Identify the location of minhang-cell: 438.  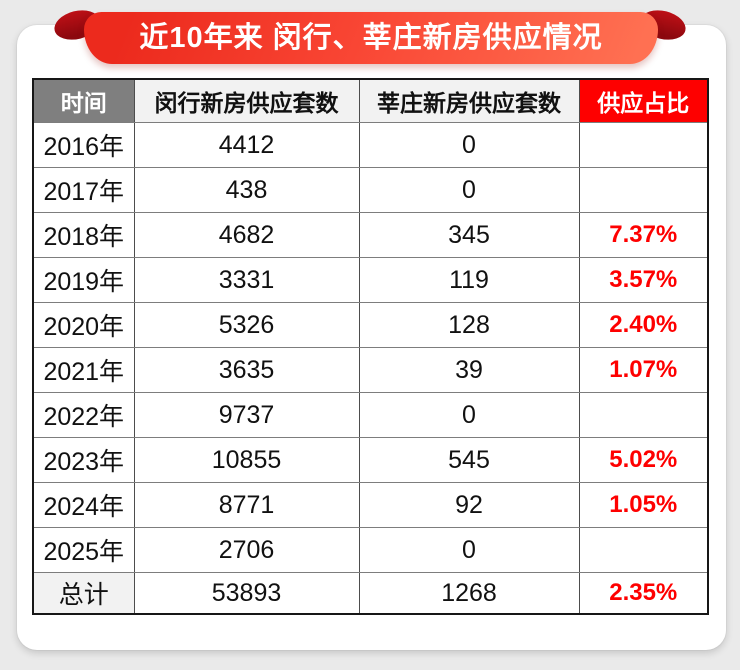
(246, 190).